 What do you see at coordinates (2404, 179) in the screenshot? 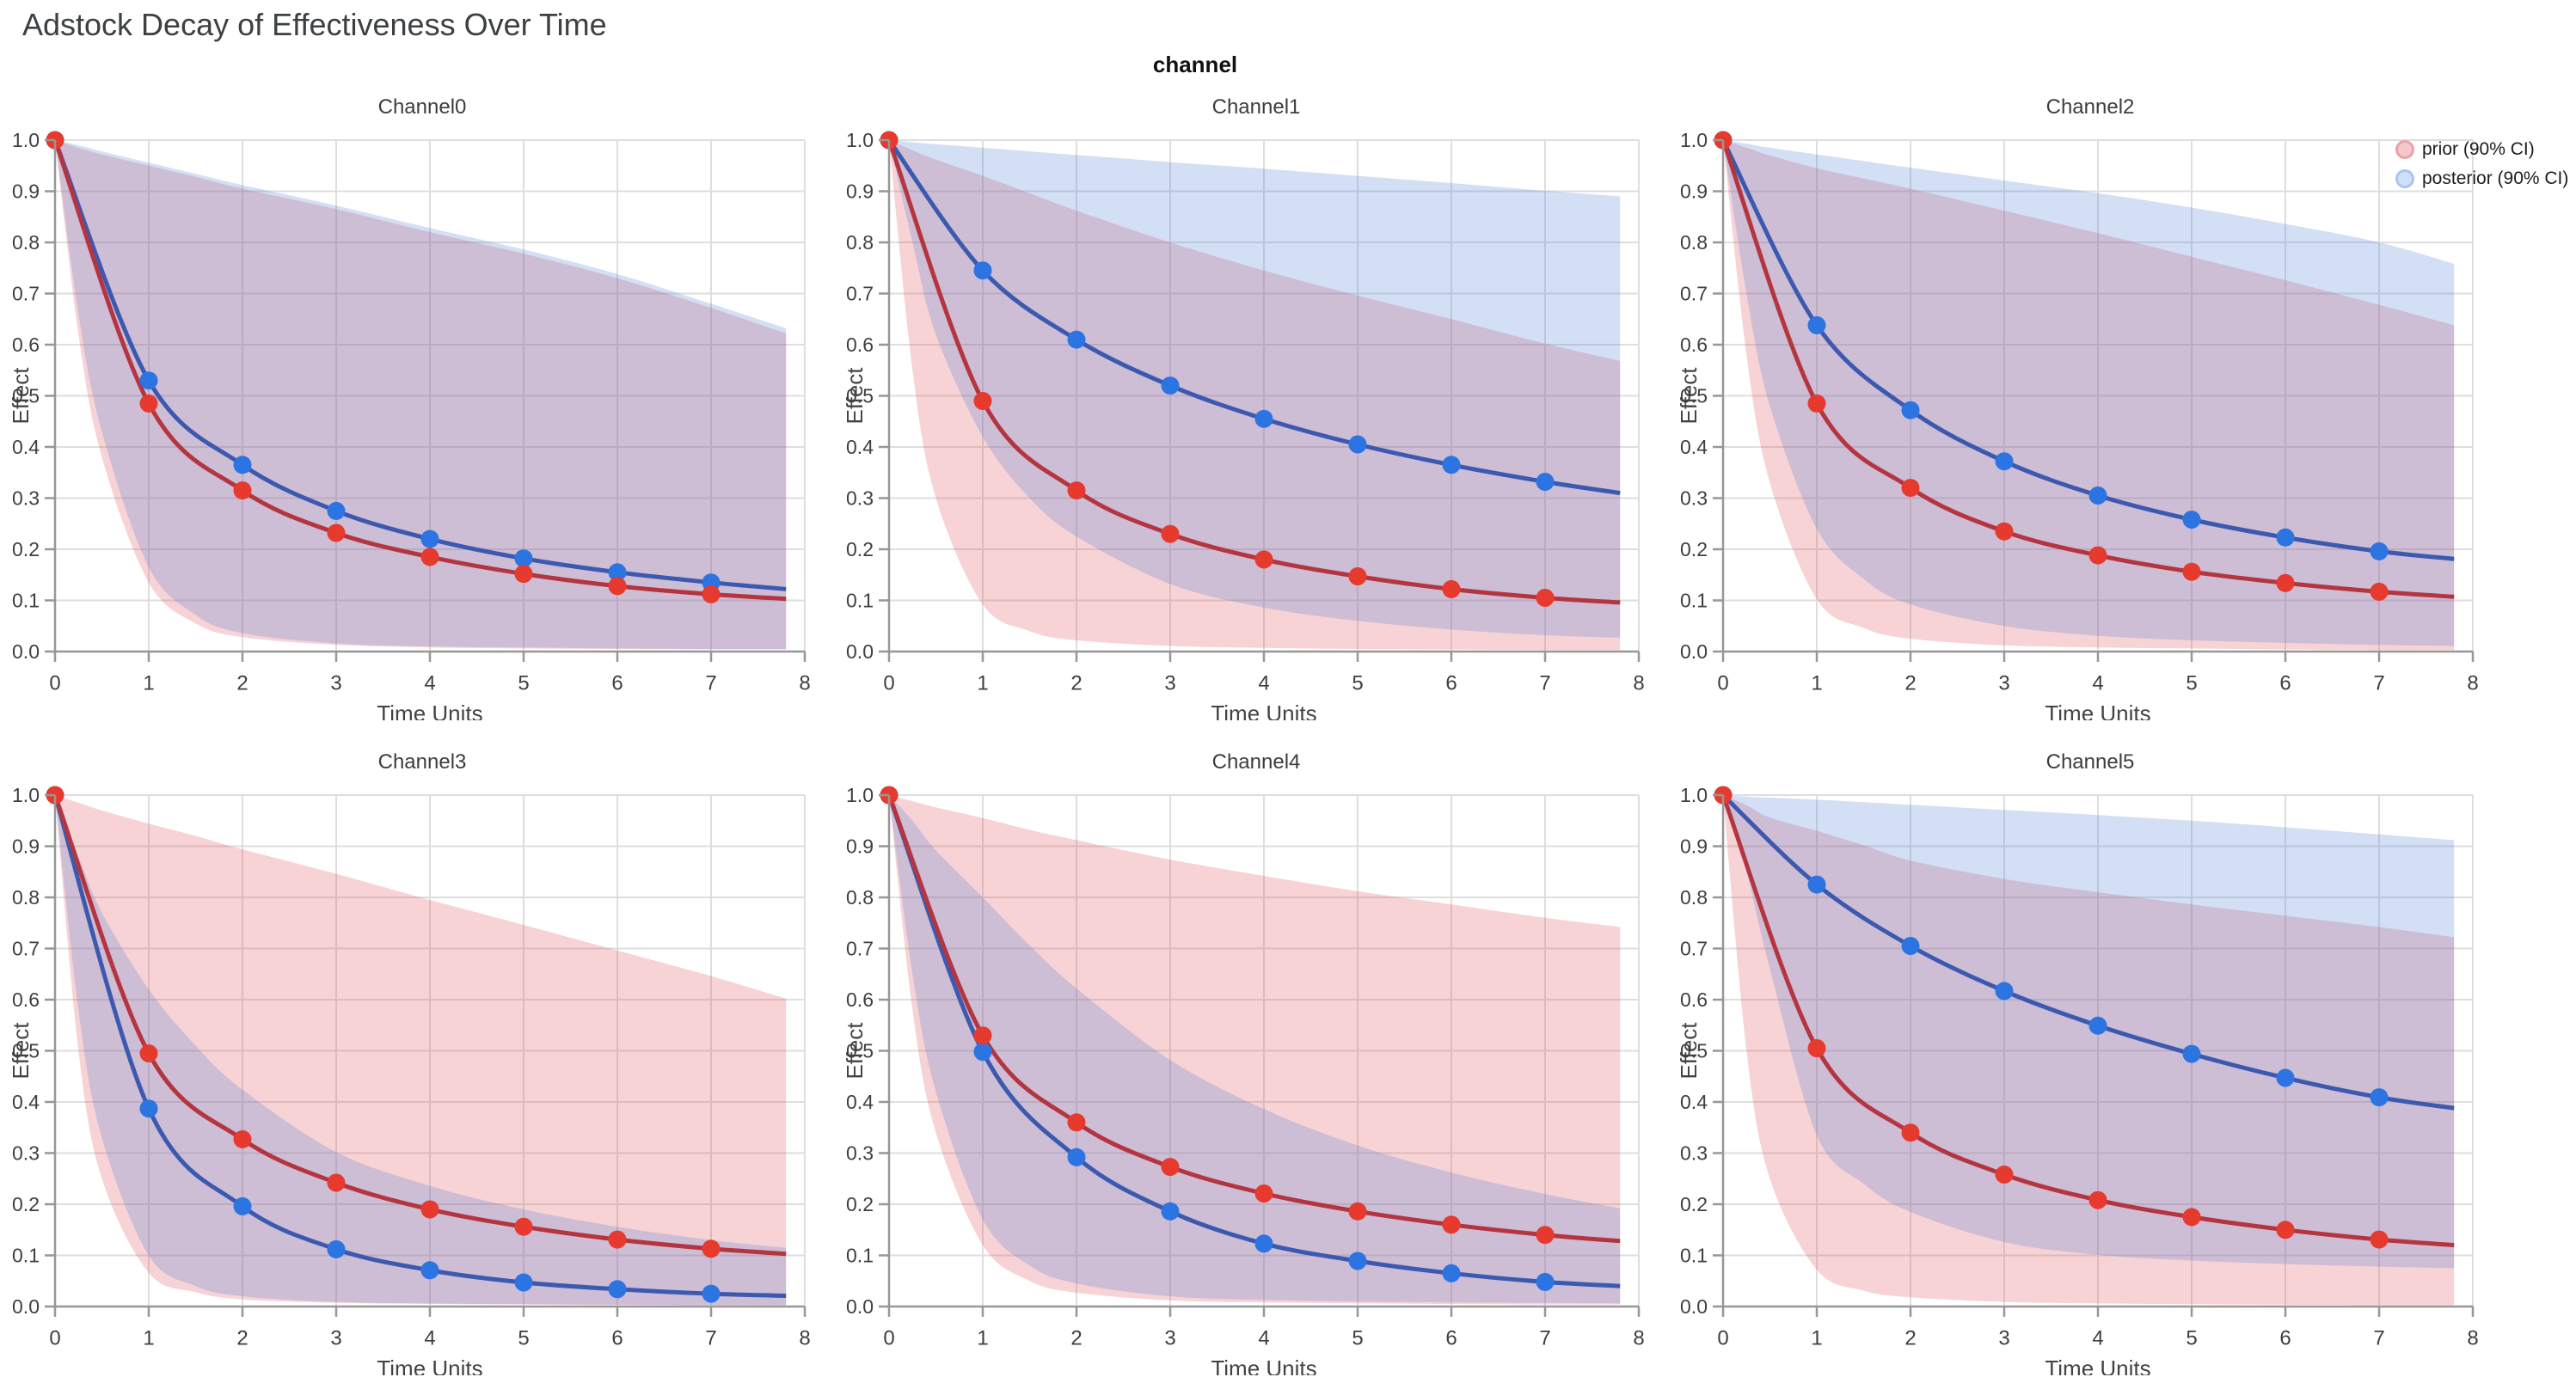
I see `posterior-swatch-icon` at bounding box center [2404, 179].